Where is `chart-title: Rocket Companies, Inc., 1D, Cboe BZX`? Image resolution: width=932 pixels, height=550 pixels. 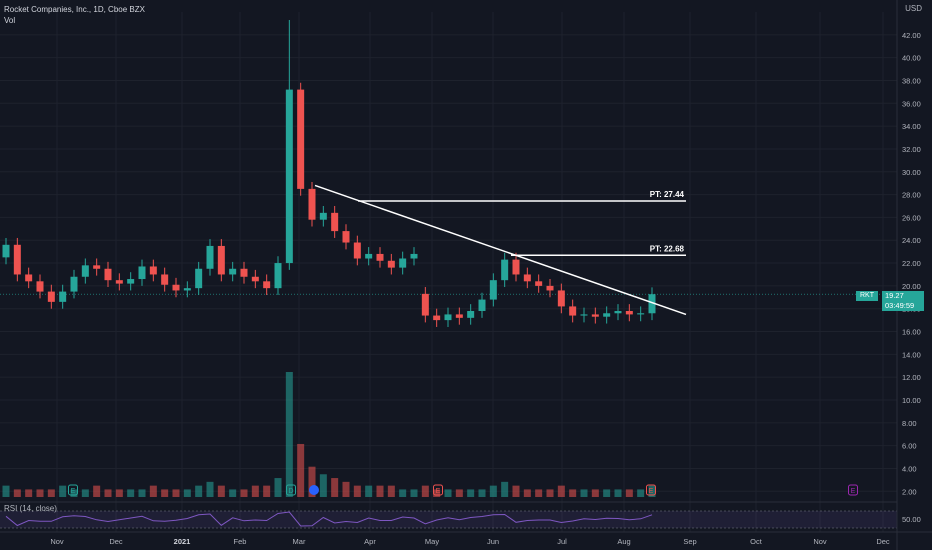
chart-title: Rocket Companies, Inc., 1D, Cboe BZX is located at coordinates (74, 9).